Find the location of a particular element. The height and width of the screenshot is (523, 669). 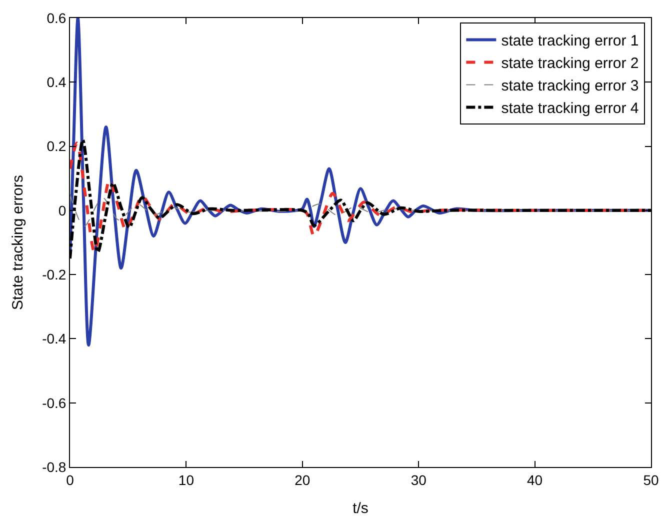

legend-label: state tracking error 1 is located at coordinates (570, 41).